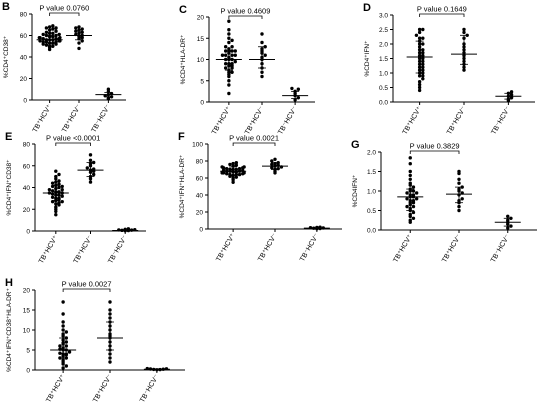  What do you see at coordinates (371, 153) in the screenshot?
I see `y-tick-label: 2.0` at bounding box center [371, 153].